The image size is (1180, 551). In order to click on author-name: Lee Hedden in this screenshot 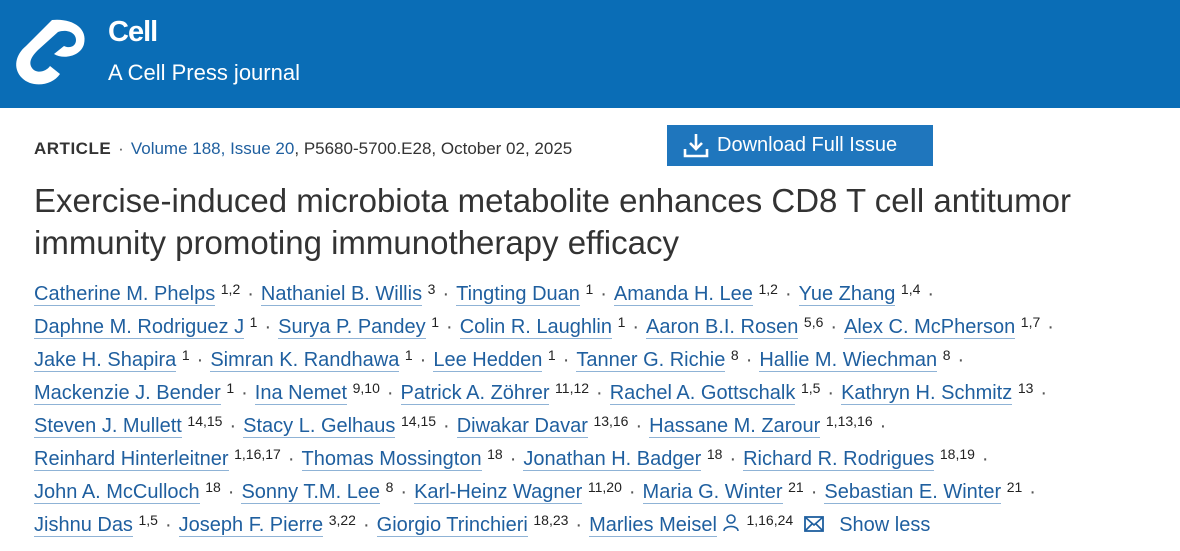, I will do `click(488, 360)`.